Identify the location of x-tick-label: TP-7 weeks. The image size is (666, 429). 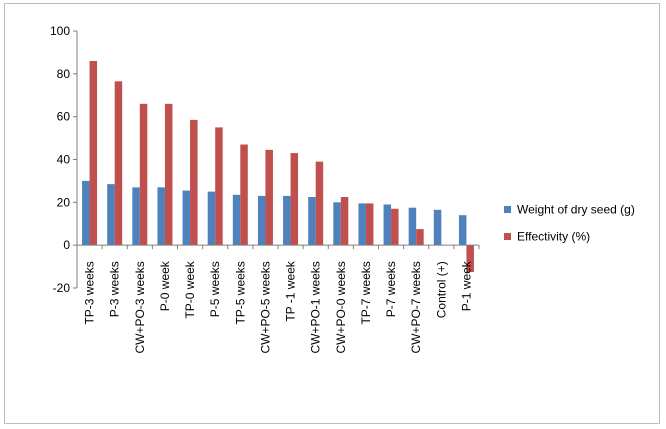
(366, 292).